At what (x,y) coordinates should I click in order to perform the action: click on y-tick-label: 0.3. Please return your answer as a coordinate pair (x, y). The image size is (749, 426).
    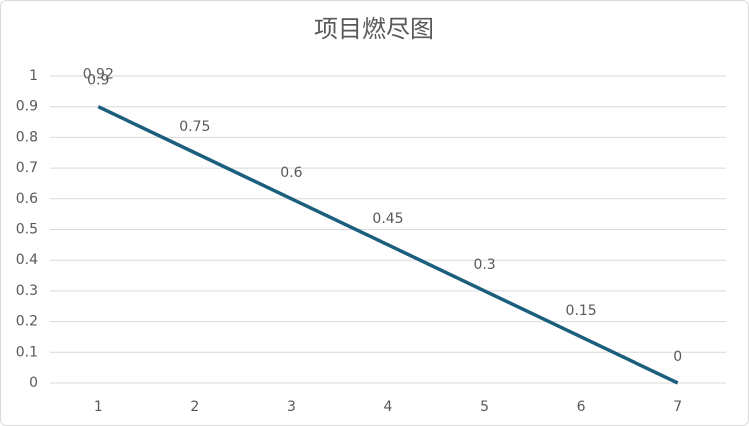
    Looking at the image, I should click on (27, 291).